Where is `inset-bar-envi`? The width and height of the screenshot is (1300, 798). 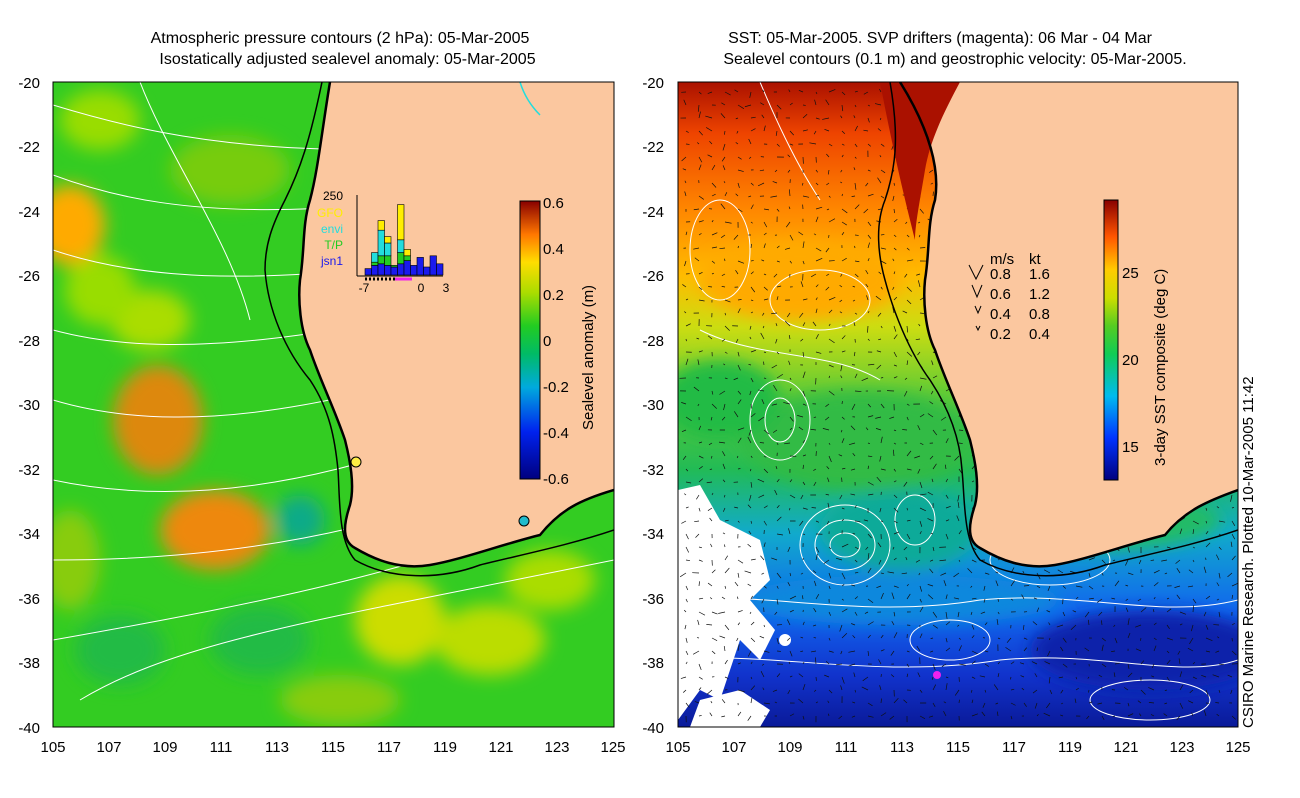 inset-bar-envi is located at coordinates (375, 257).